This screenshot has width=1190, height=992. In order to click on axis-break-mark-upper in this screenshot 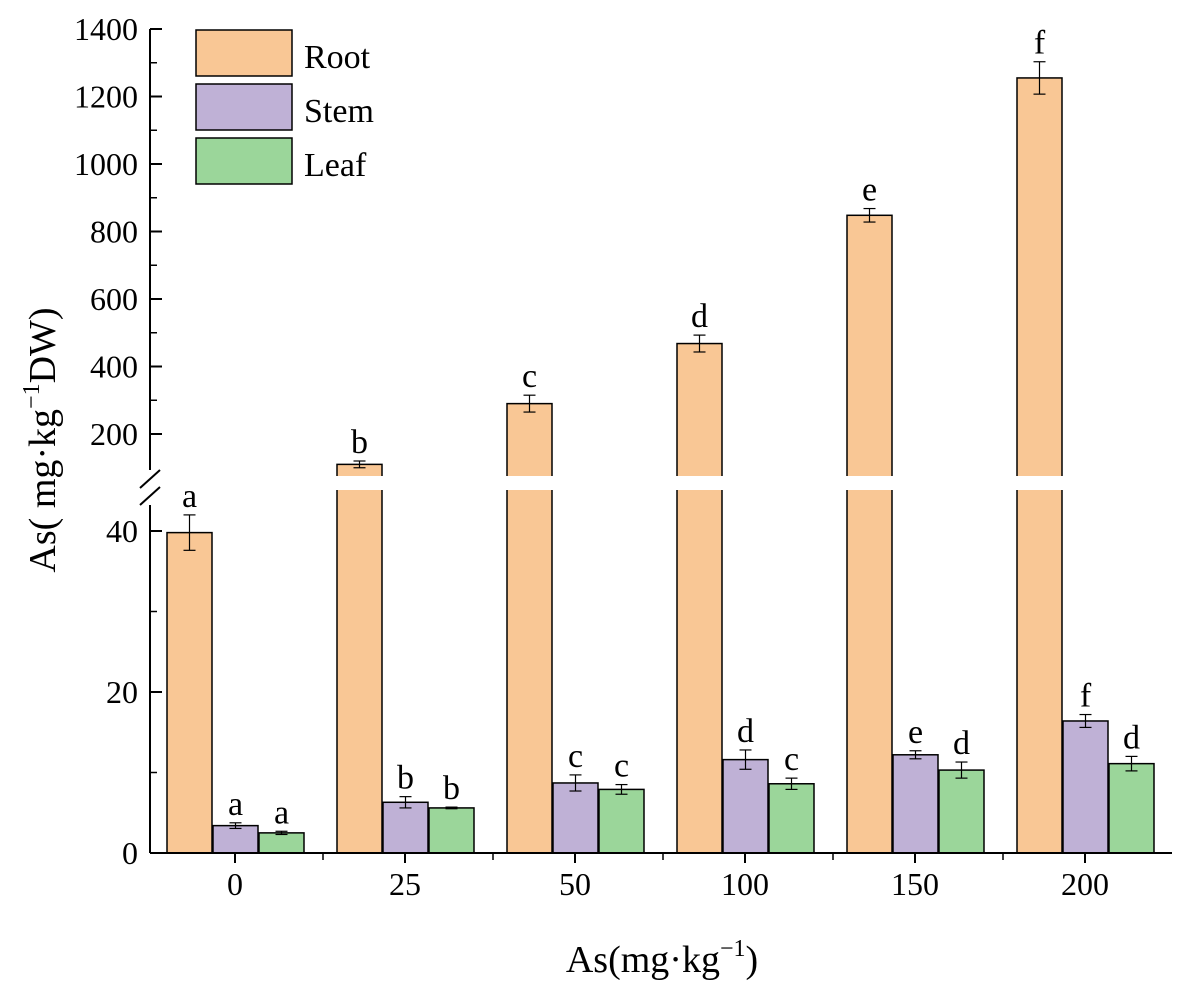, I will do `click(150, 479)`.